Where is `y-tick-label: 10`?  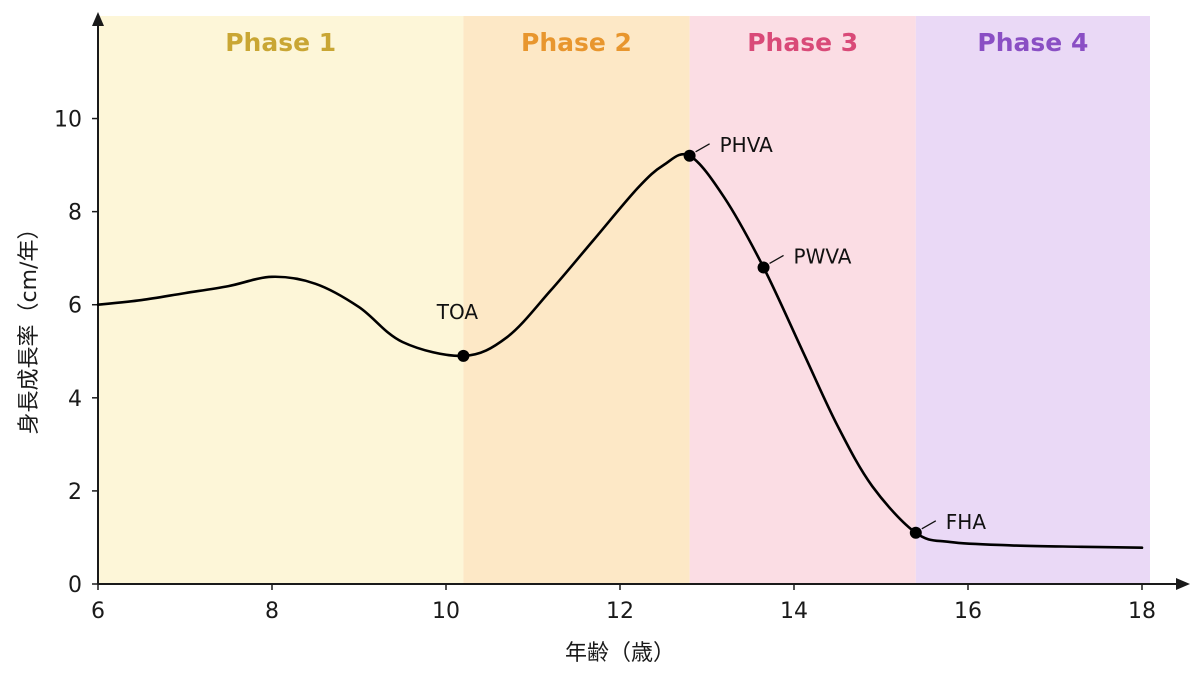
y-tick-label: 10 is located at coordinates (68, 120).